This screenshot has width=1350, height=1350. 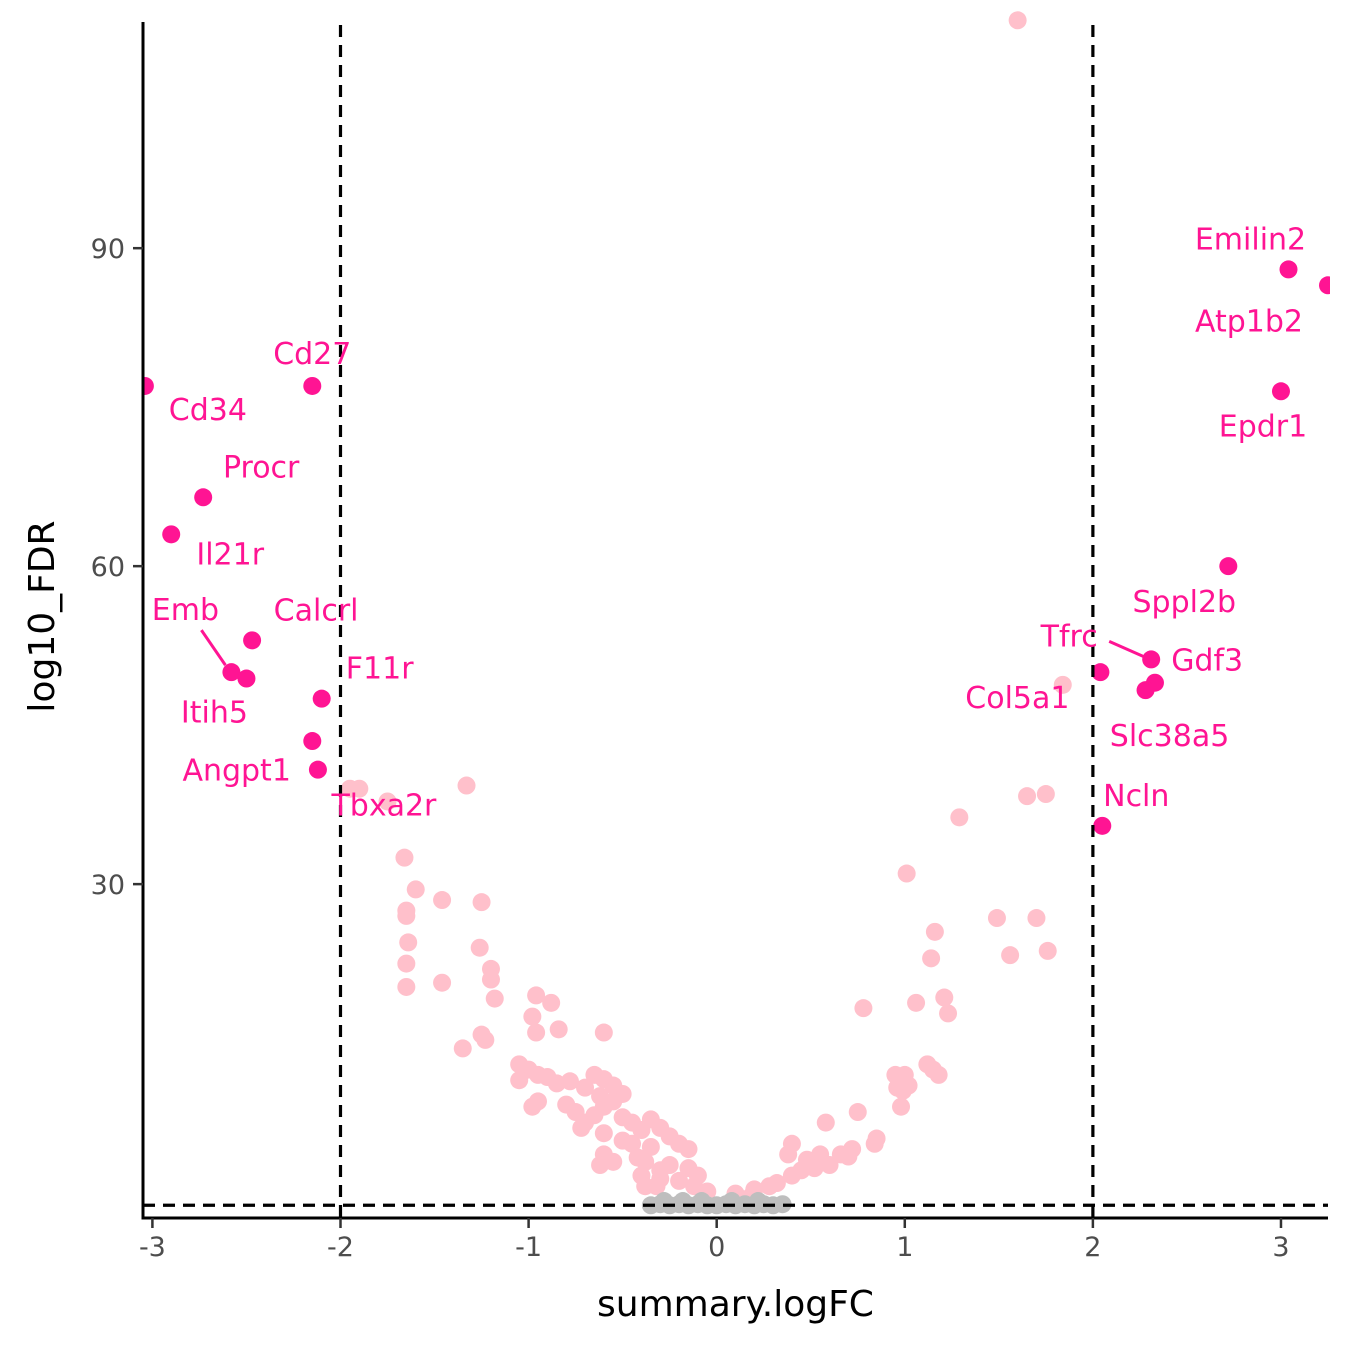 What do you see at coordinates (735, 1304) in the screenshot?
I see `x-axis-title: summary.logFC` at bounding box center [735, 1304].